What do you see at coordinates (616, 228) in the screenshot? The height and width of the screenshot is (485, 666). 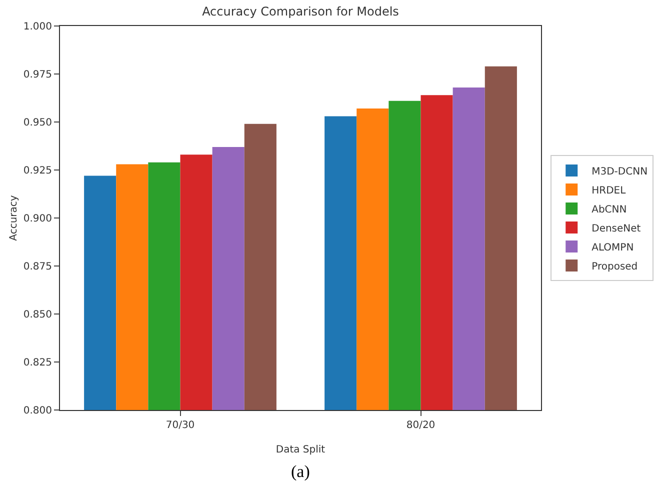 I see `legend-label: DenseNet` at bounding box center [616, 228].